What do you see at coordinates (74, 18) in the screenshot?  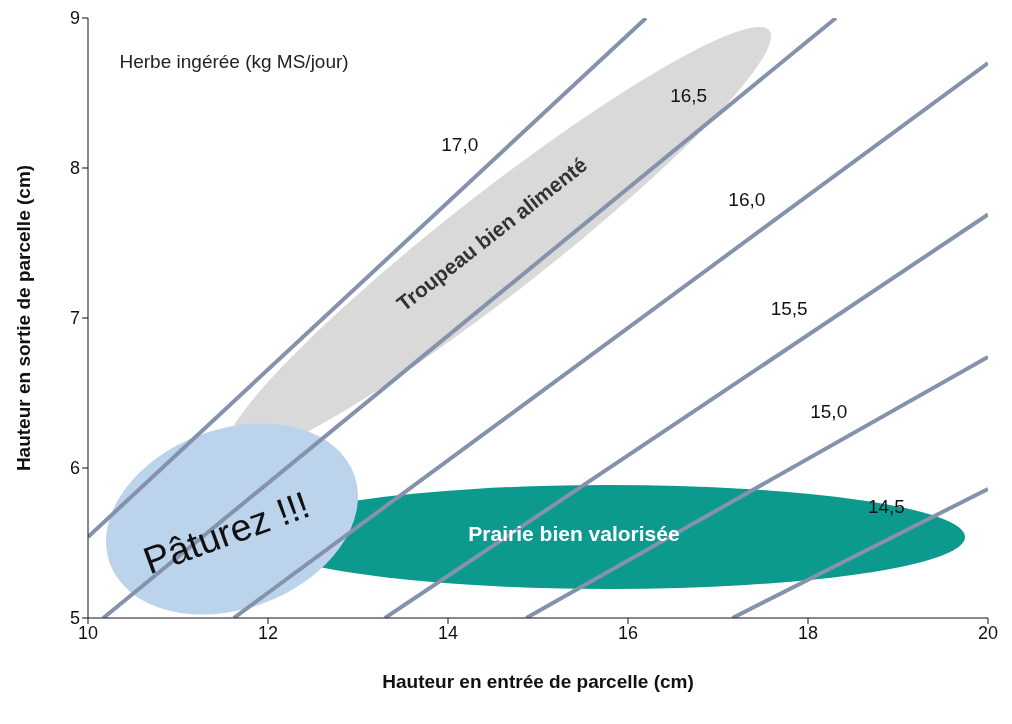 I see `y-tick-label: 9` at bounding box center [74, 18].